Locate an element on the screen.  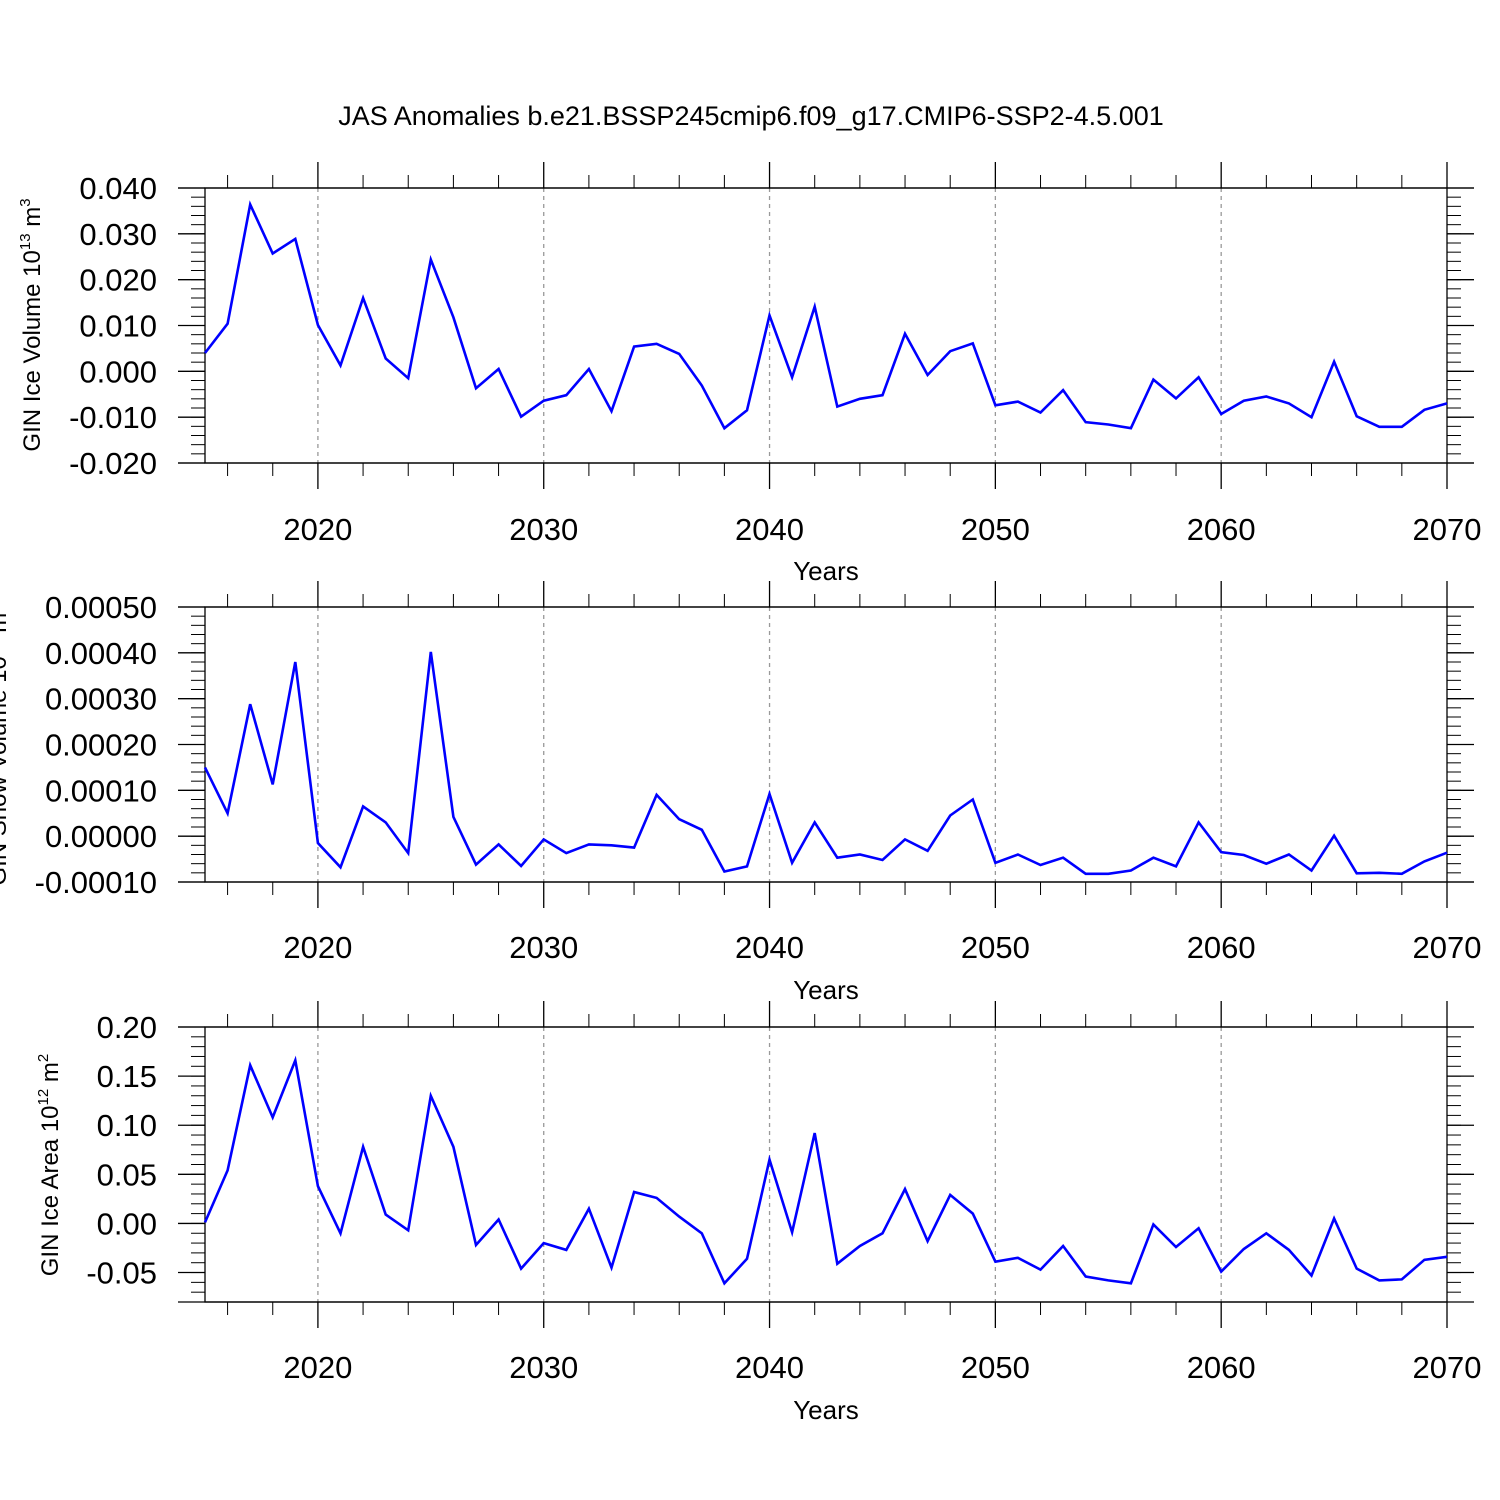
y-tick-label: 0.00000 is located at coordinates (101, 836).